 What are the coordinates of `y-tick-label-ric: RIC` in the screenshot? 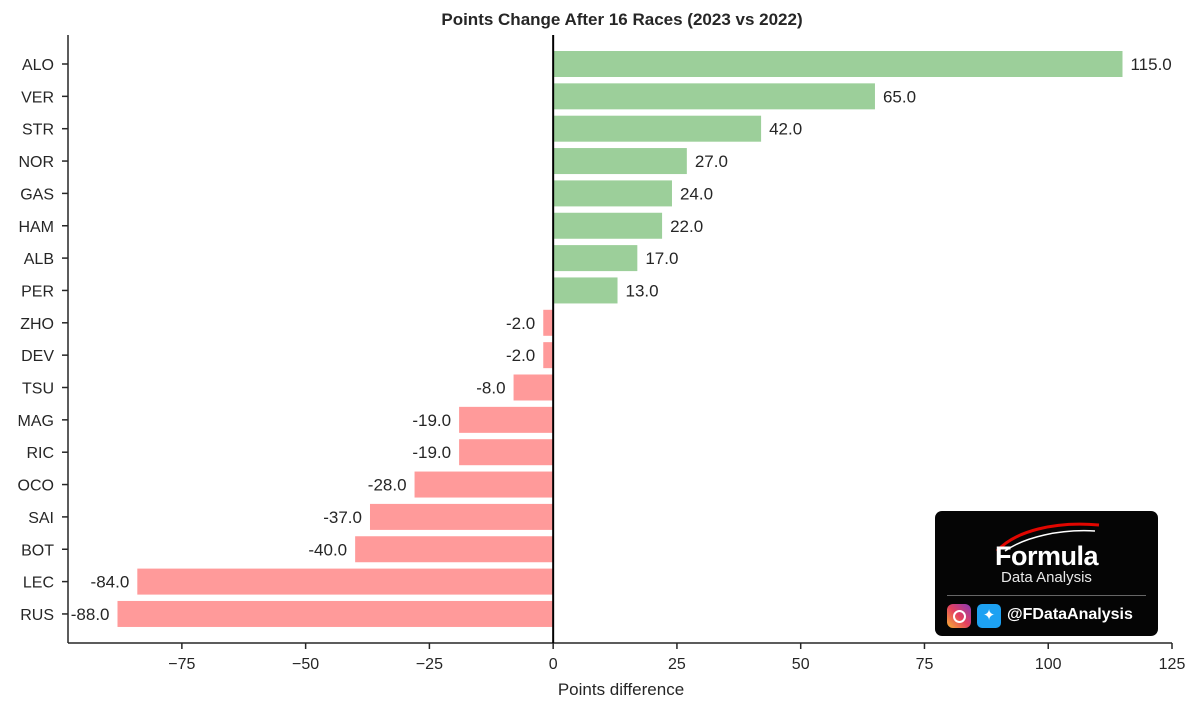 It's located at (40, 453).